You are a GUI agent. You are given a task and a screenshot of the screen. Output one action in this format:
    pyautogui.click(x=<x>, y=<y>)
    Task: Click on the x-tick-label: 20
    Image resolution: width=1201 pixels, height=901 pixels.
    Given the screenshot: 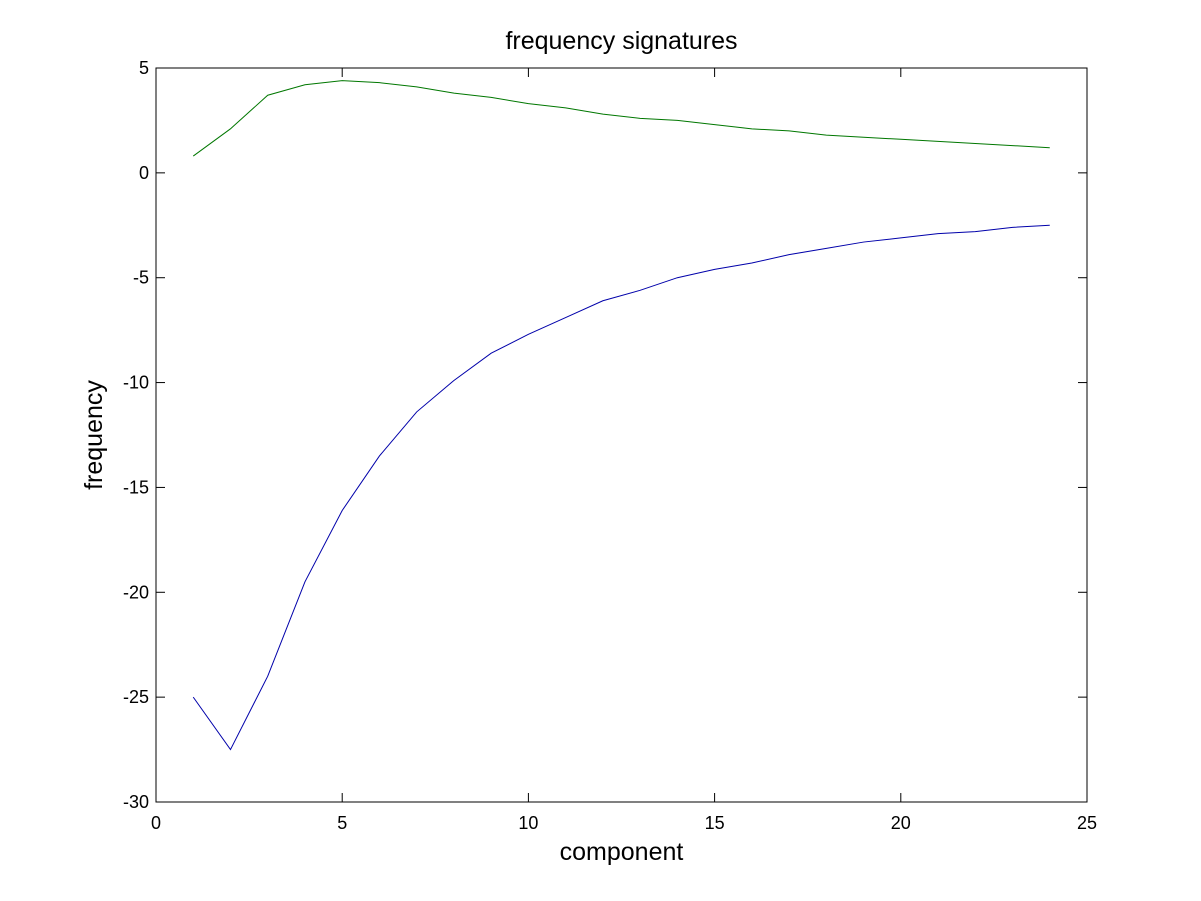 What is the action you would take?
    pyautogui.click(x=901, y=823)
    